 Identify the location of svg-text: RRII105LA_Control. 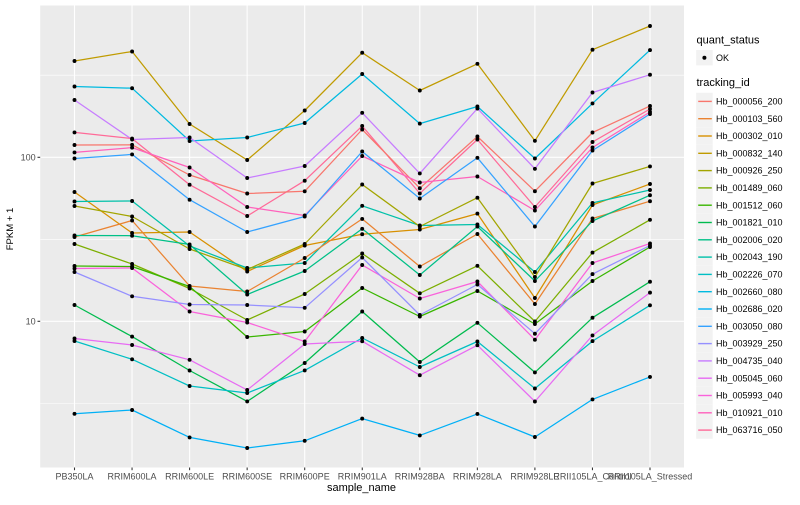
(592, 477).